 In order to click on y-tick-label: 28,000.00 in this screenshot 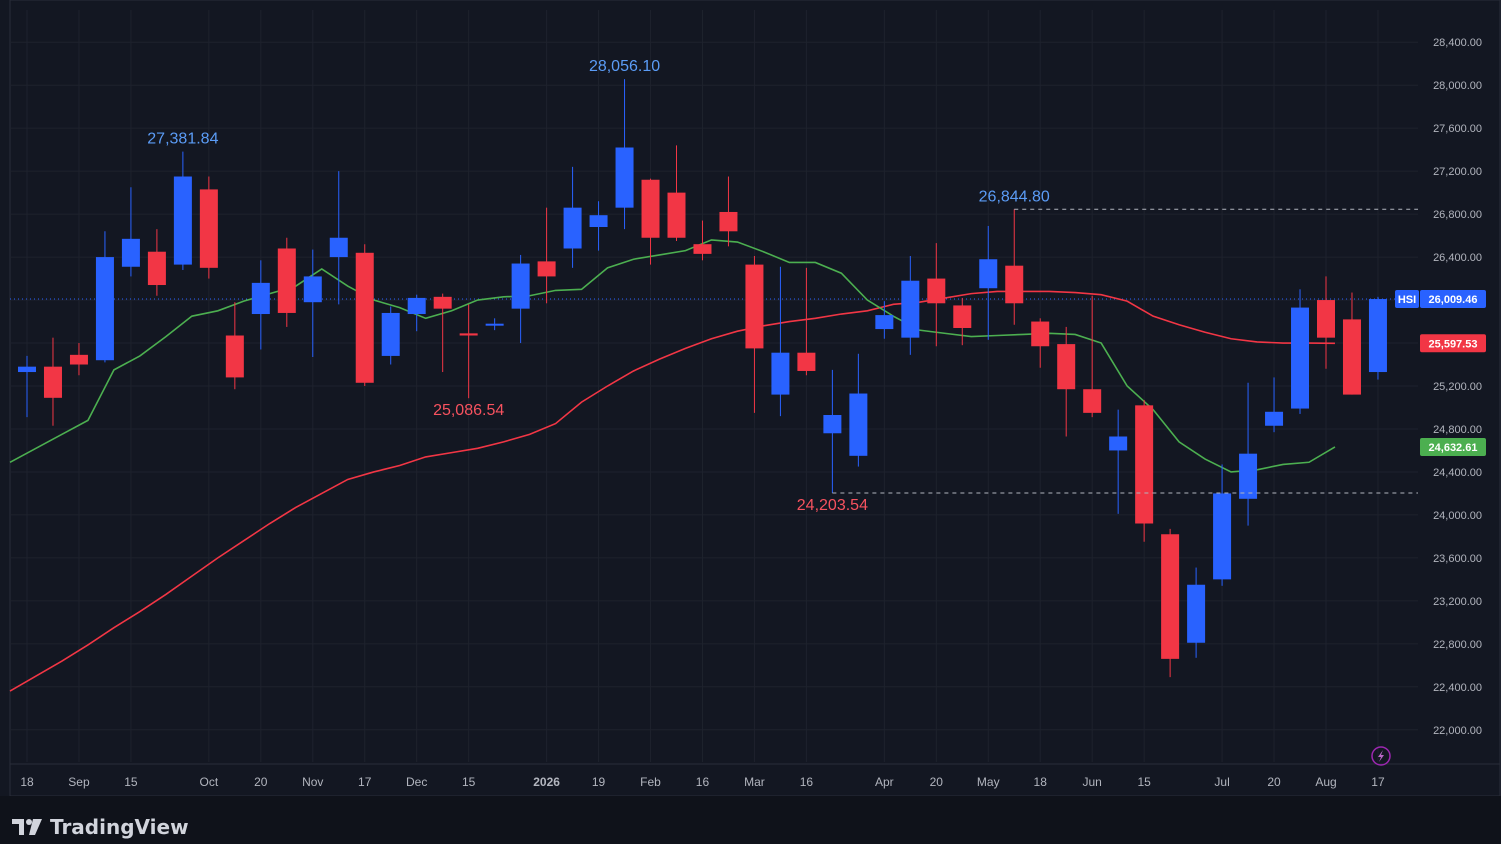, I will do `click(1457, 86)`.